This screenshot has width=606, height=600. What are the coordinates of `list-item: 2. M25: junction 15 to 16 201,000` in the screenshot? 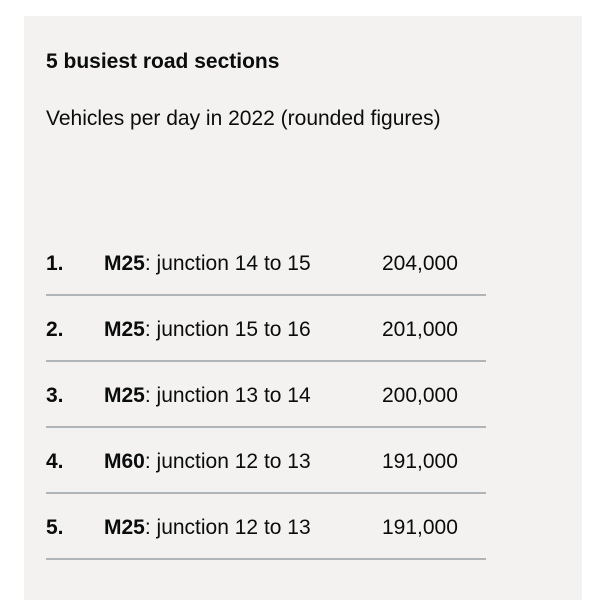 It's located at (266, 330).